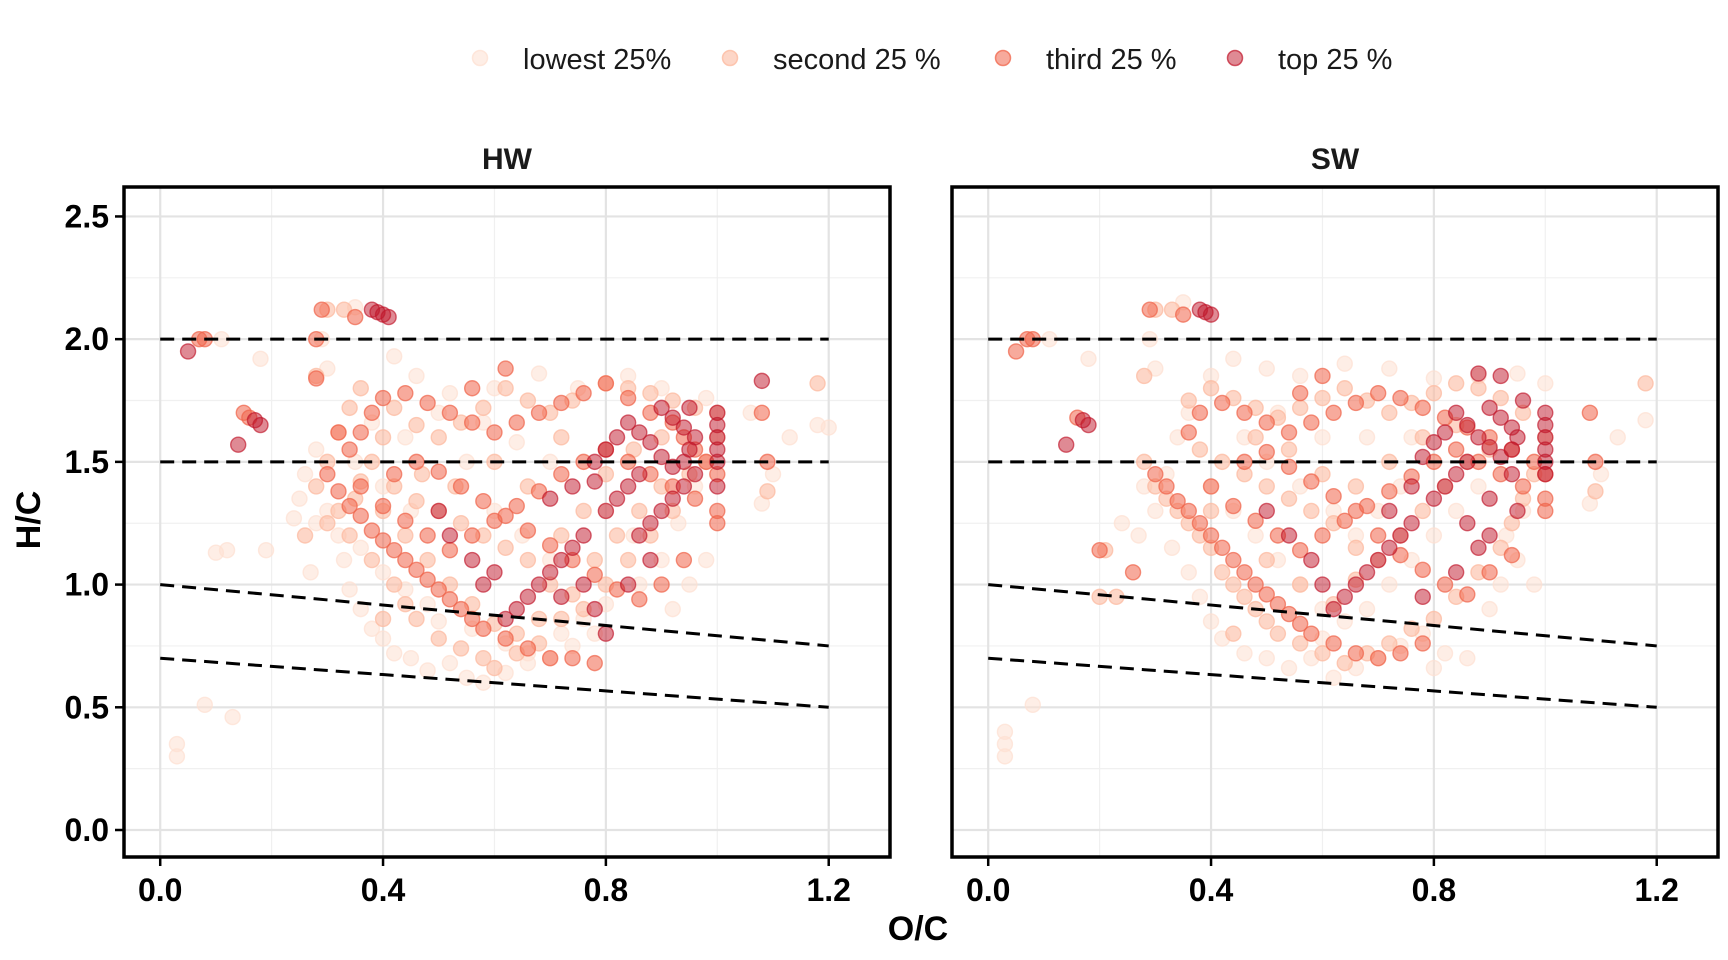 The height and width of the screenshot is (960, 1728). Describe the element at coordinates (606, 890) in the screenshot. I see `x-tick-label: 0.8` at that location.